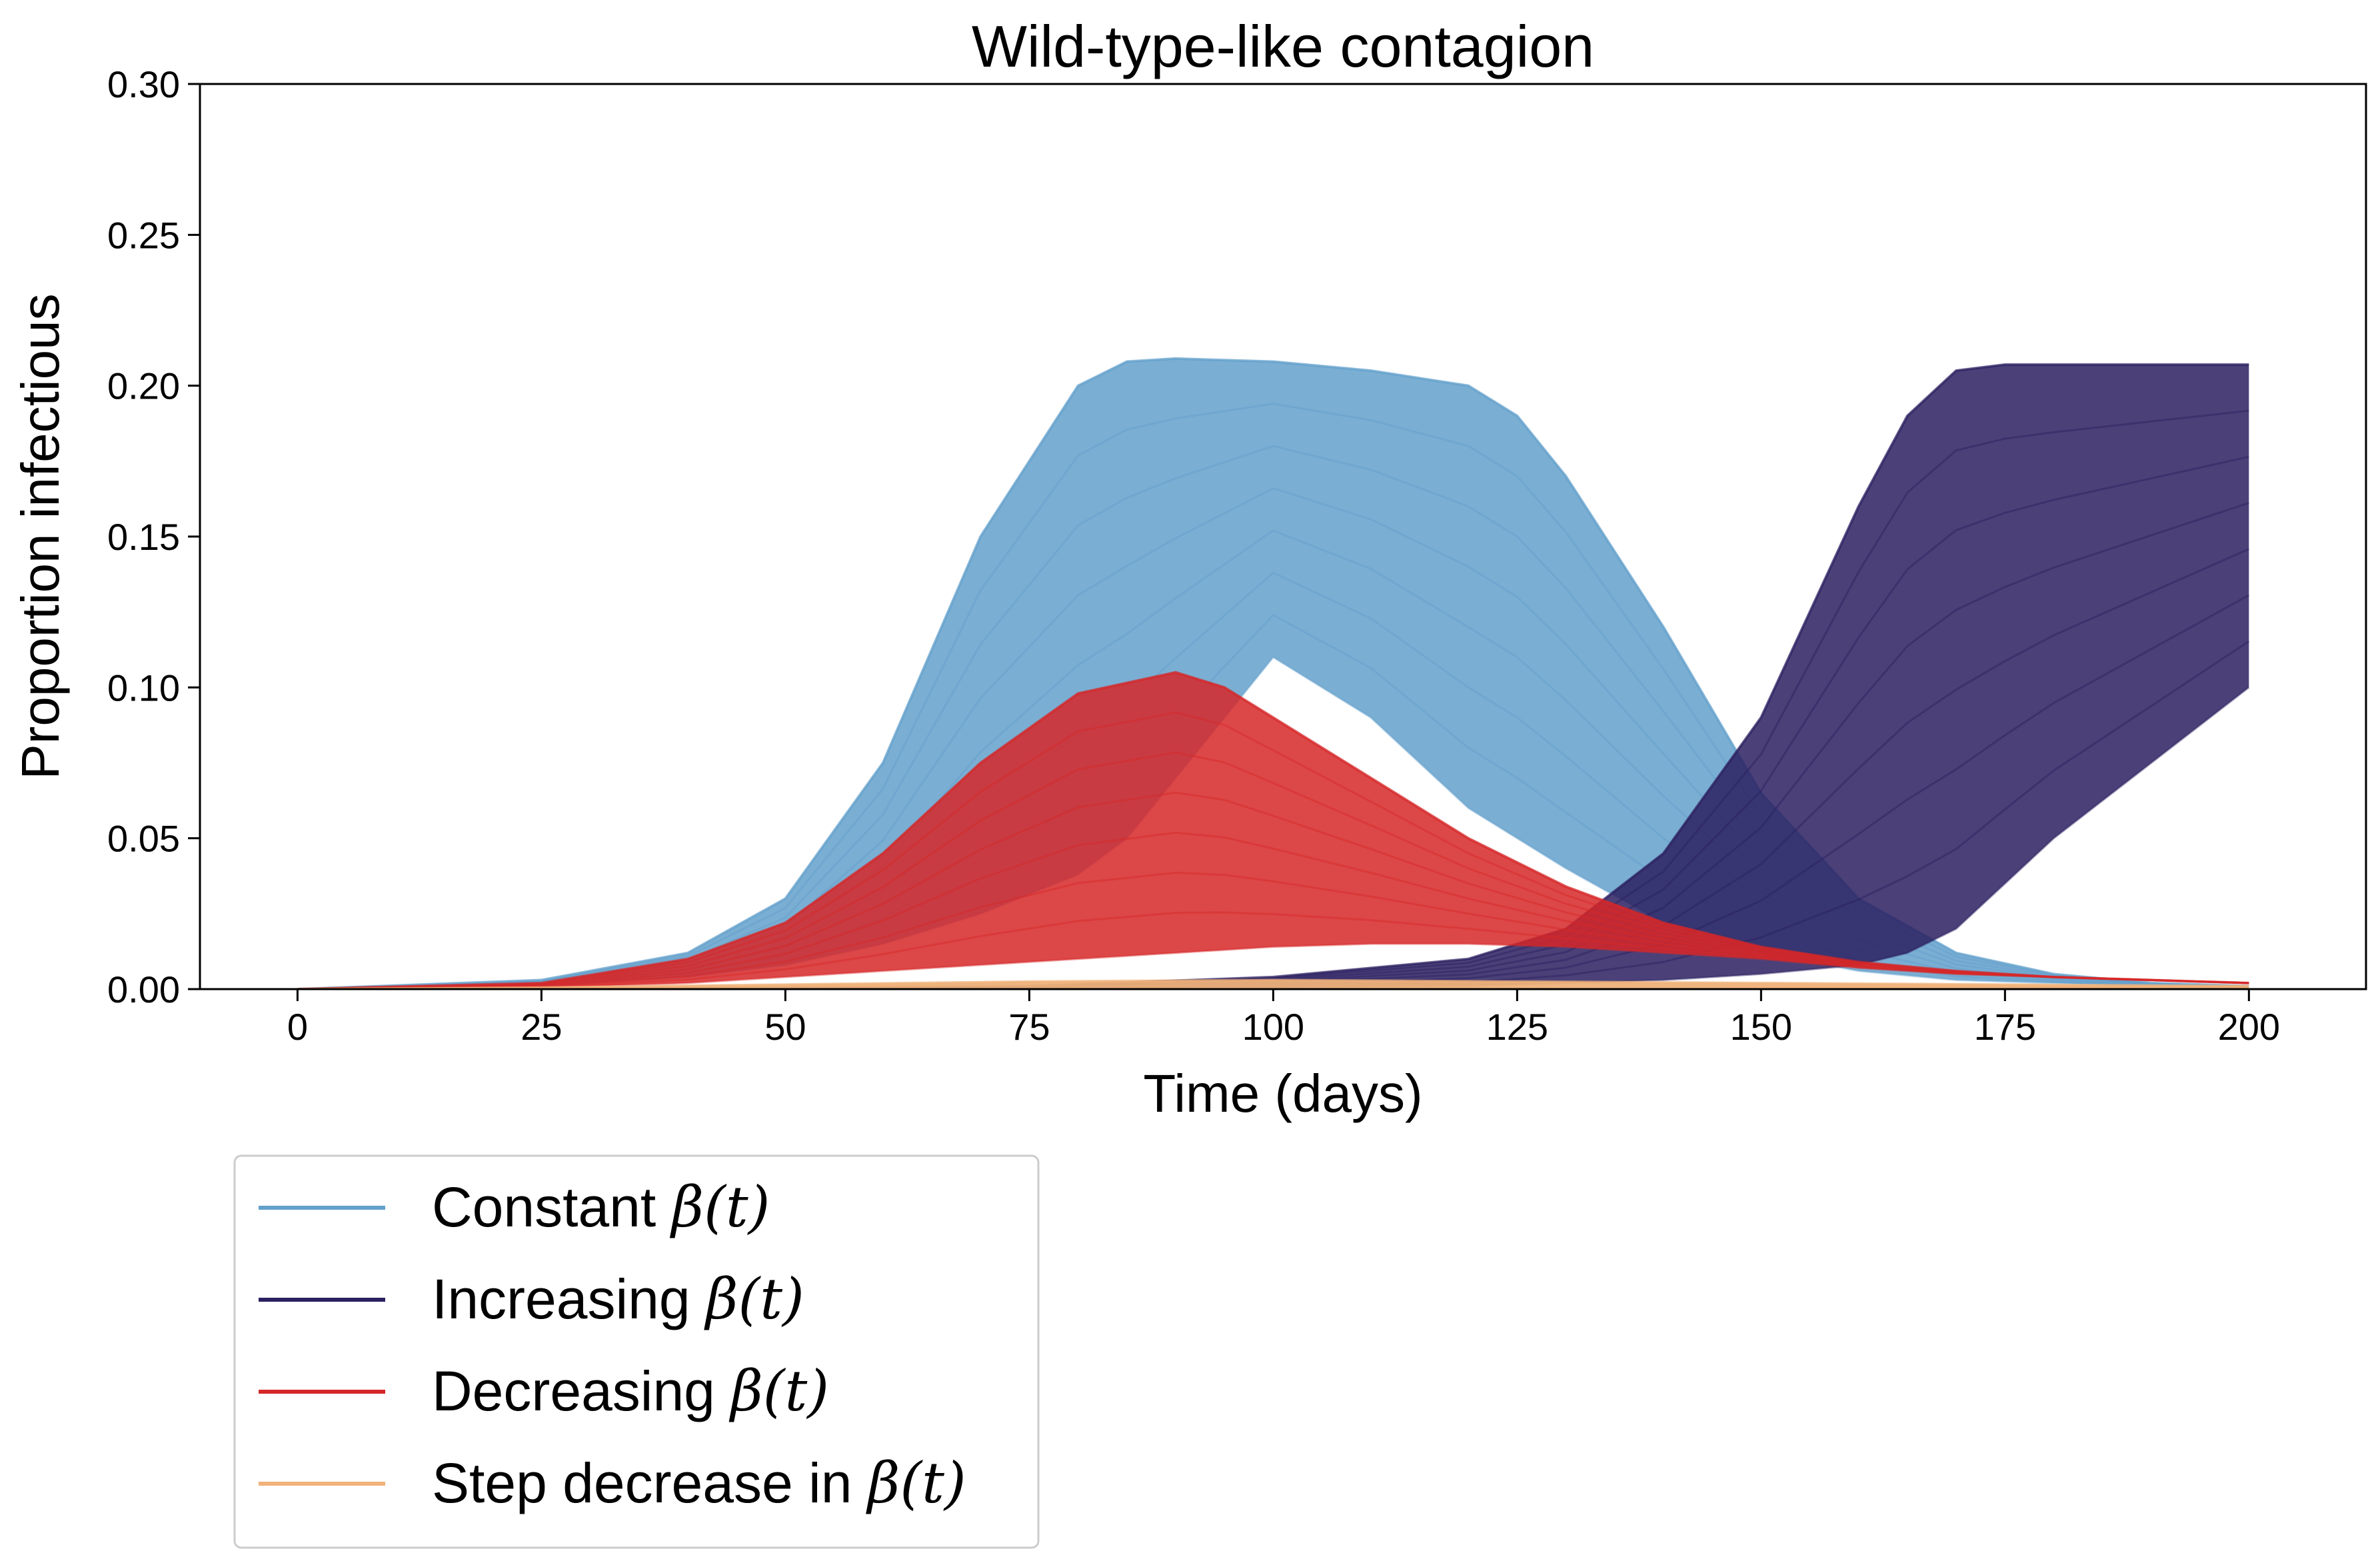 The width and height of the screenshot is (2380, 1563). I want to click on legend-item: Constant β(t), so click(514, 1207).